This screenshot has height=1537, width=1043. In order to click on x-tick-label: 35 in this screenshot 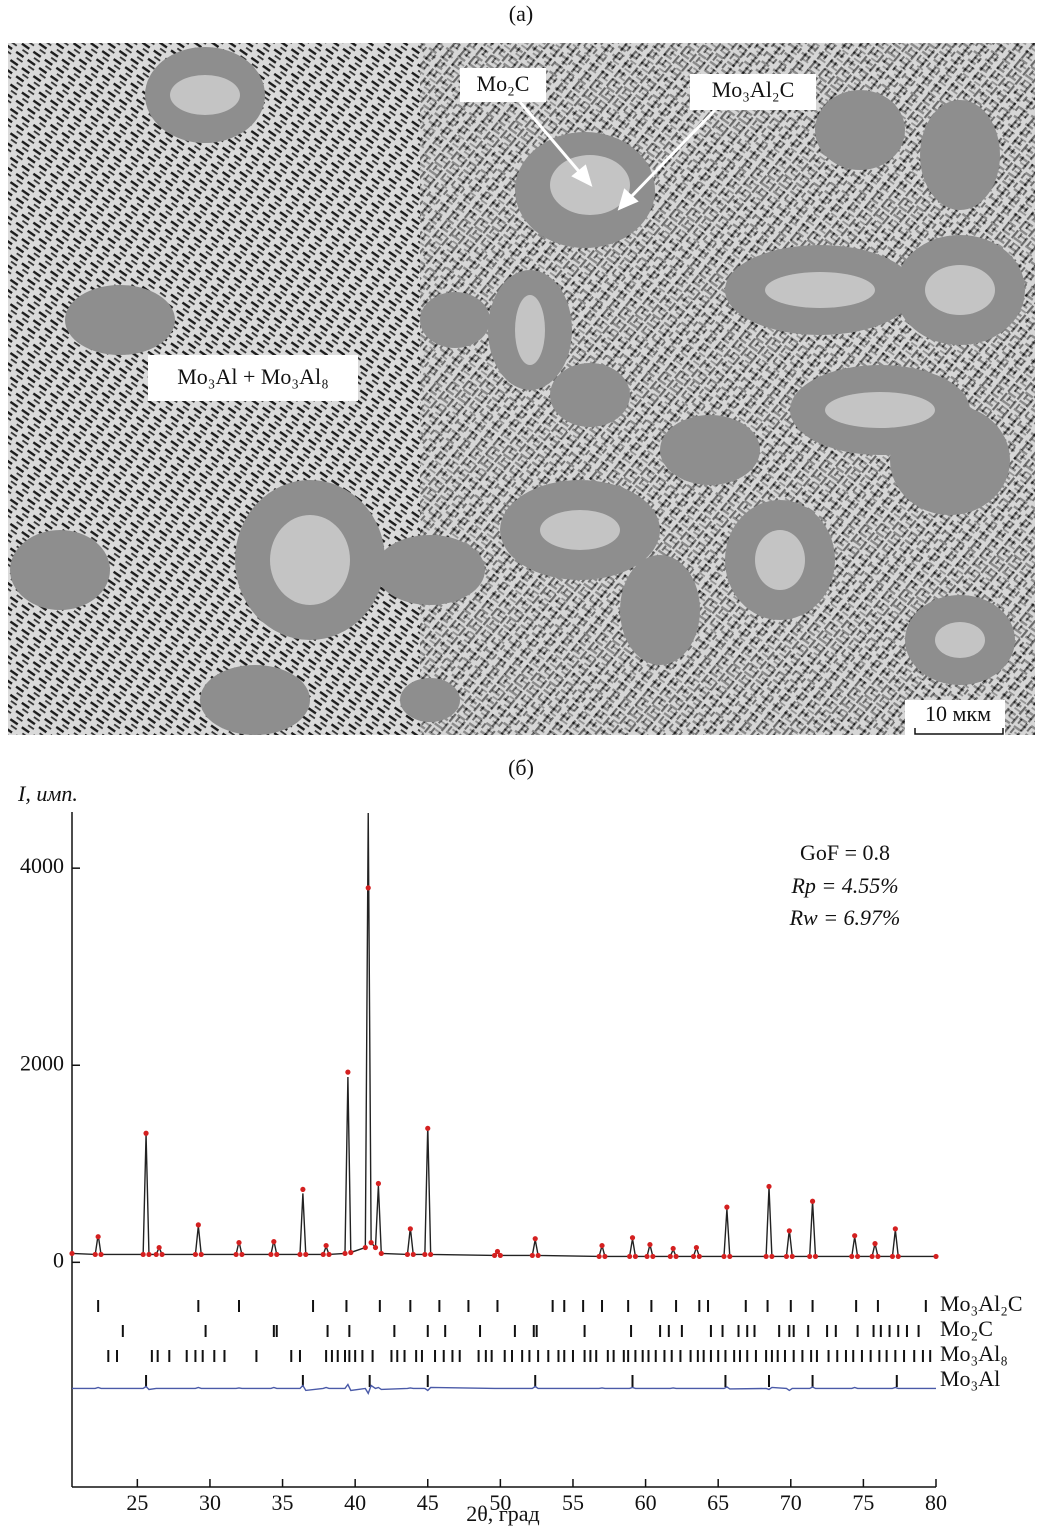, I will do `click(283, 1502)`.